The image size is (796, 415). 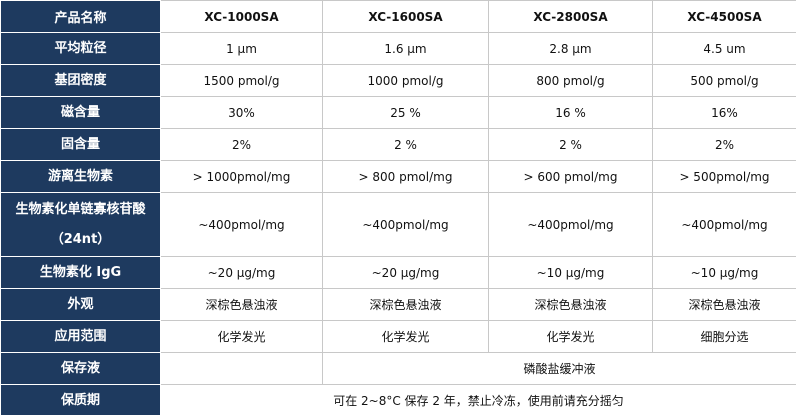 I want to click on row-label: 平均粒径, so click(x=80, y=48).